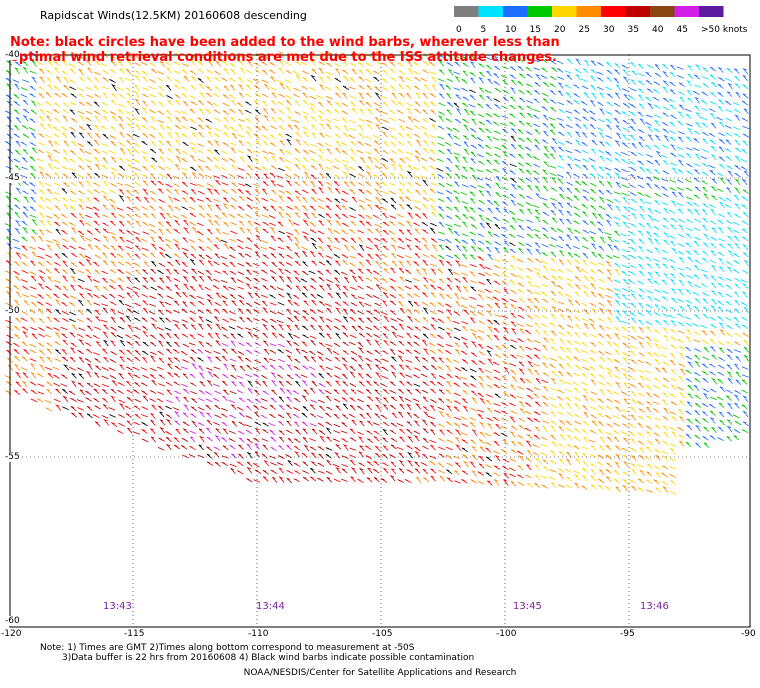 This screenshot has width=760, height=688. Describe the element at coordinates (609, 30) in the screenshot. I see `legend-label: 30` at that location.